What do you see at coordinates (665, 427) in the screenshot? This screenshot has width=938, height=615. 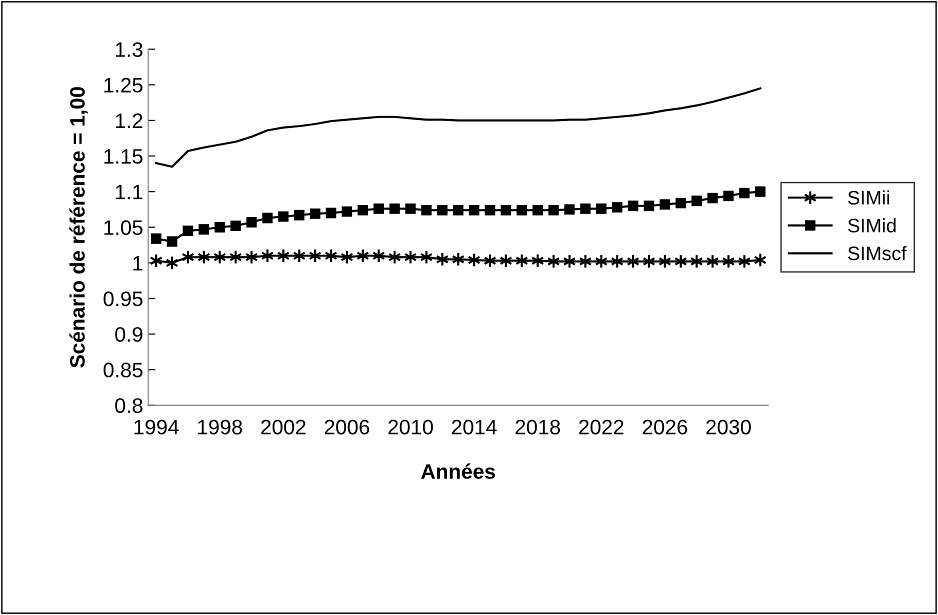 I see `x-tick-label: 2026` at bounding box center [665, 427].